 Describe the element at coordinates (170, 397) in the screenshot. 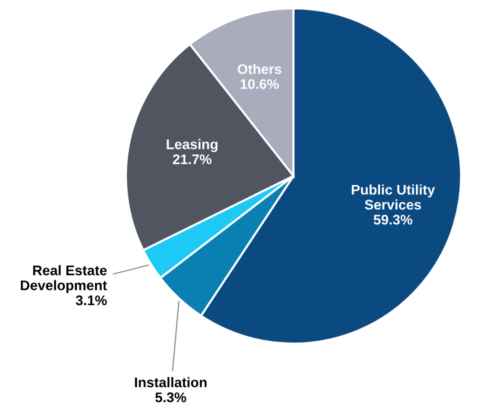

I see `data-label: 5.3%` at that location.